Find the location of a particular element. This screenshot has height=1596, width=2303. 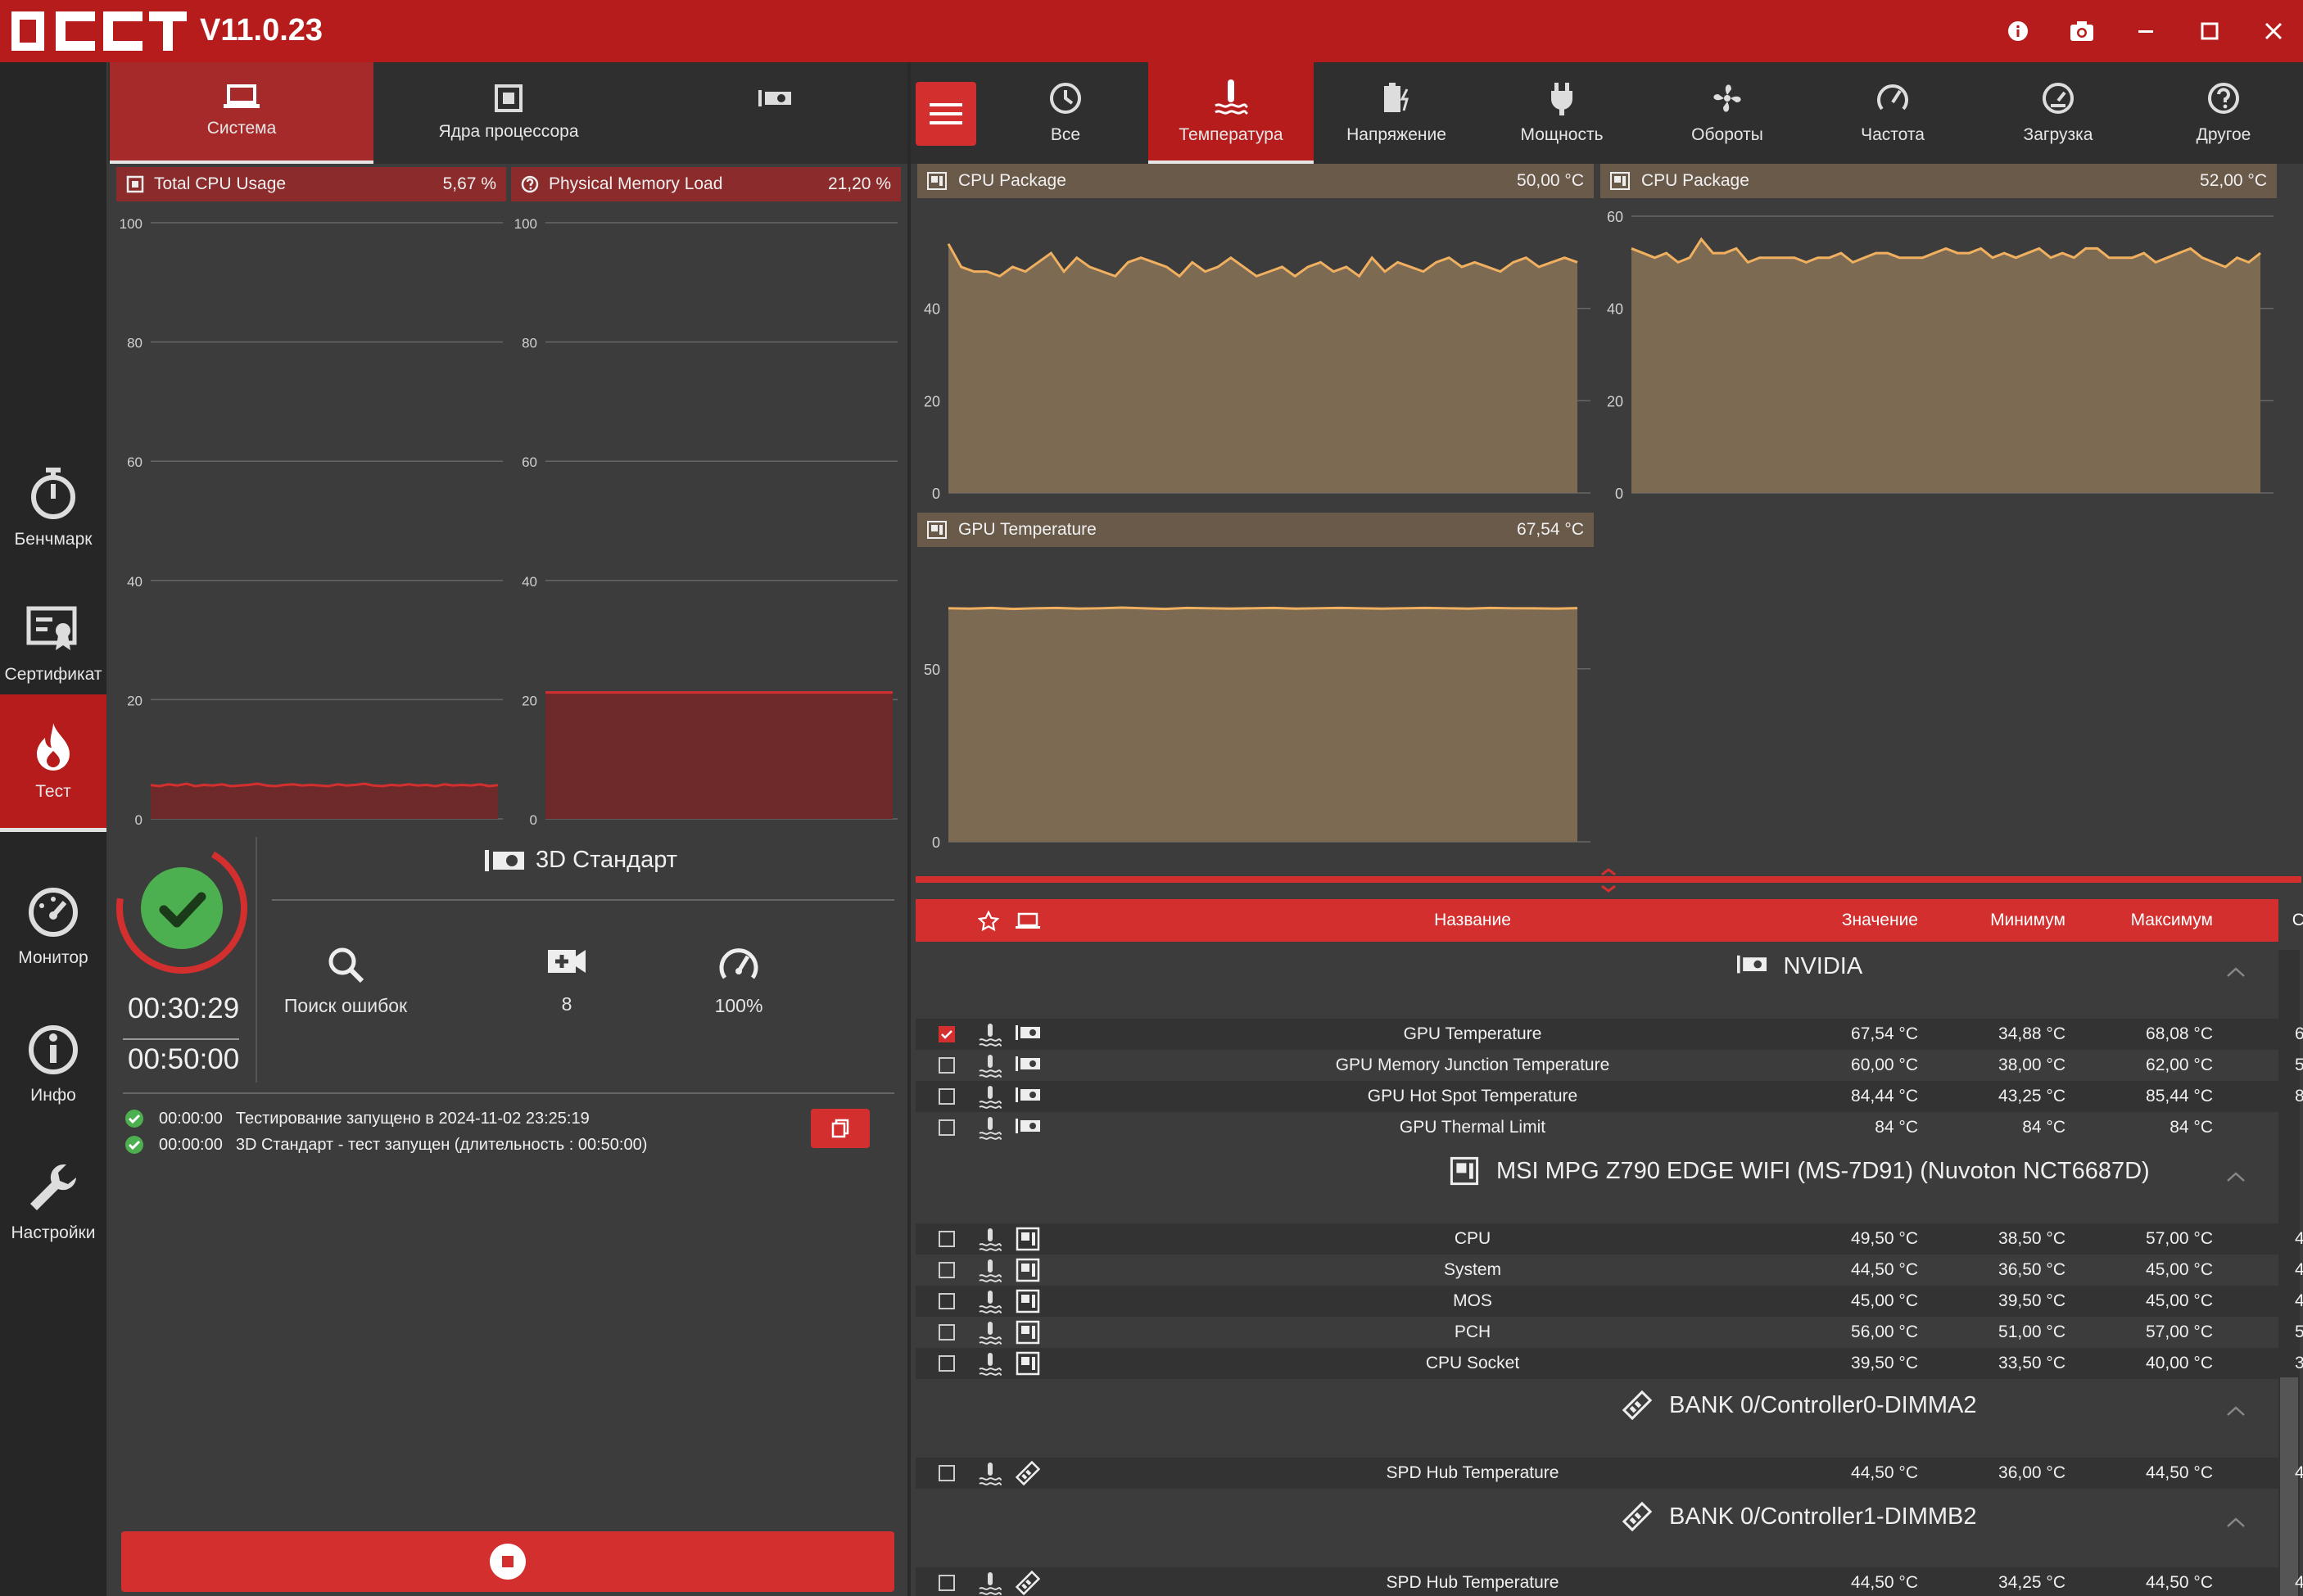

option-shader-count: 8 is located at coordinates (567, 980).